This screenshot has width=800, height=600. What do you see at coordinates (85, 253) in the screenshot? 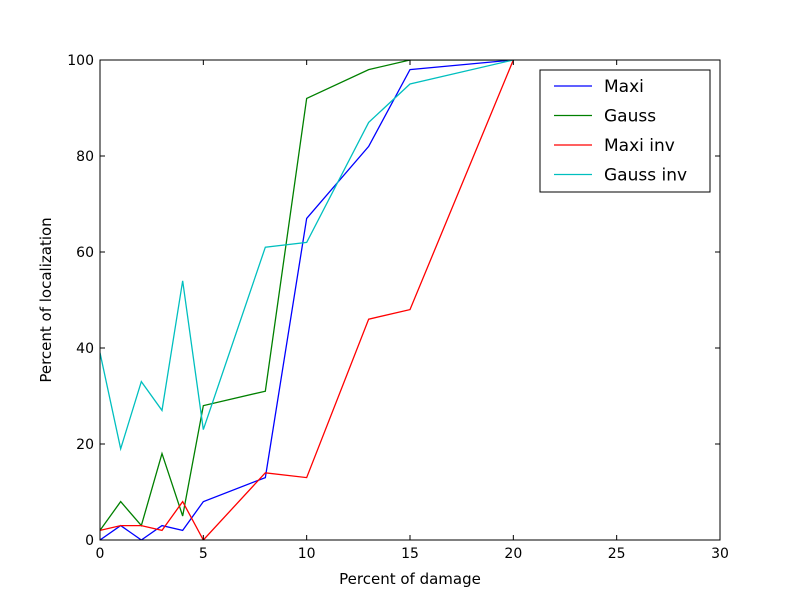
I see `y-tick-label: 60` at bounding box center [85, 253].